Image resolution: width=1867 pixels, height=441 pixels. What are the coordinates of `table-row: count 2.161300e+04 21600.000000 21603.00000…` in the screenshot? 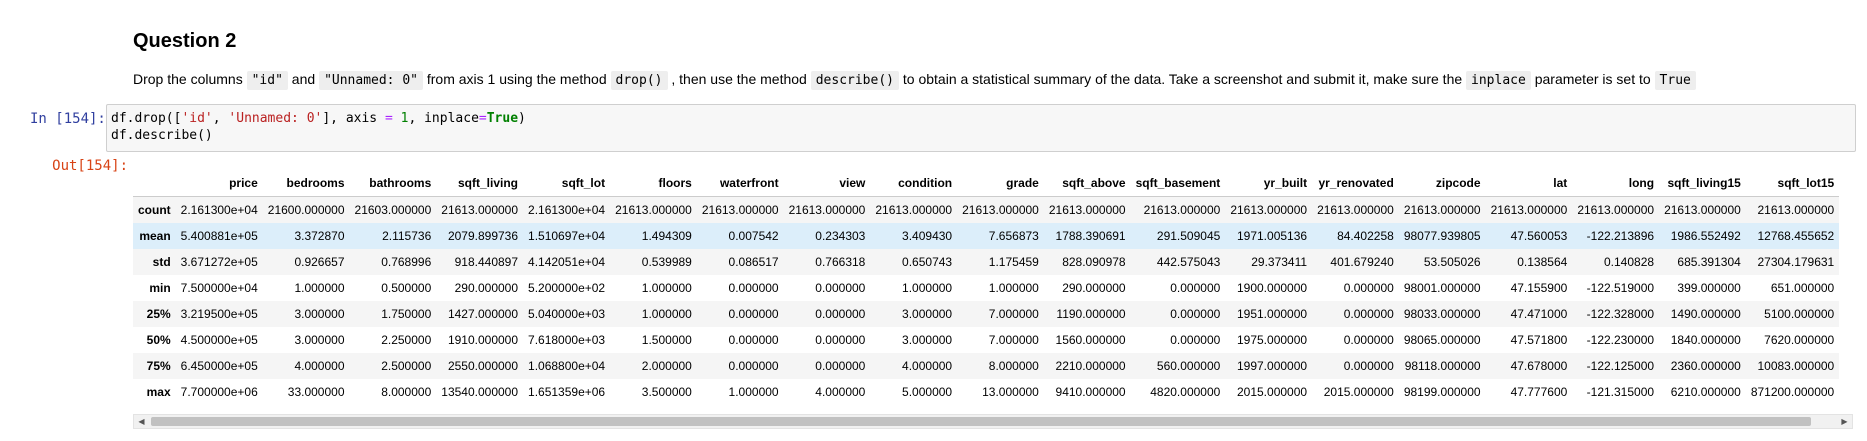 It's located at (986, 209).